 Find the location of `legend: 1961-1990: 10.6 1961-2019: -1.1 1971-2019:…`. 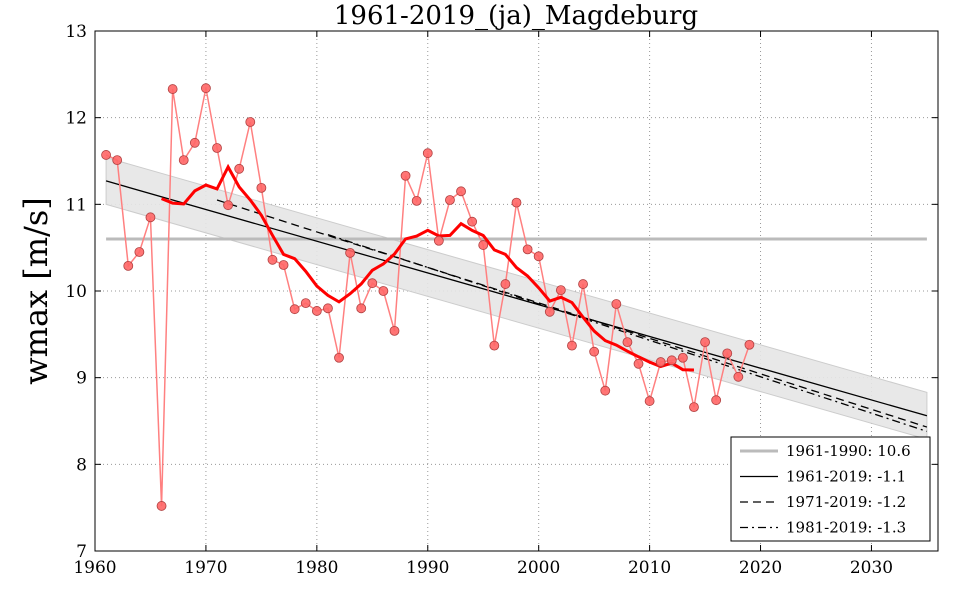

legend: 1961-1990: 10.6 1961-2019: -1.1 1971-2019:… is located at coordinates (830, 489).